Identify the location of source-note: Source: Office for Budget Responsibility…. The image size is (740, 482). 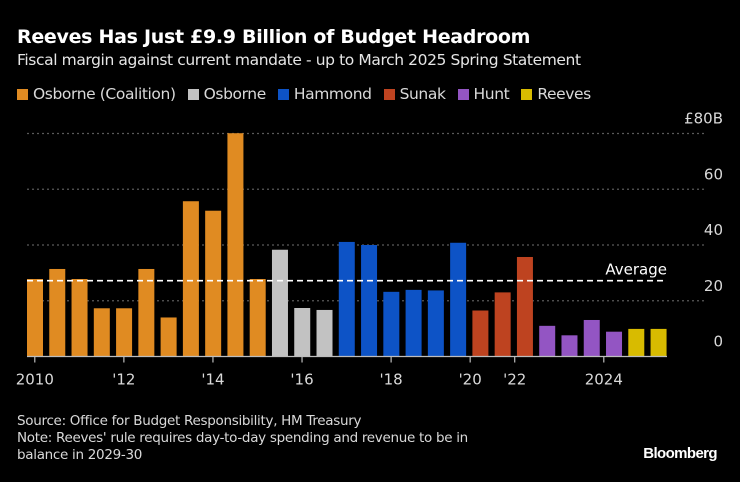
(189, 421).